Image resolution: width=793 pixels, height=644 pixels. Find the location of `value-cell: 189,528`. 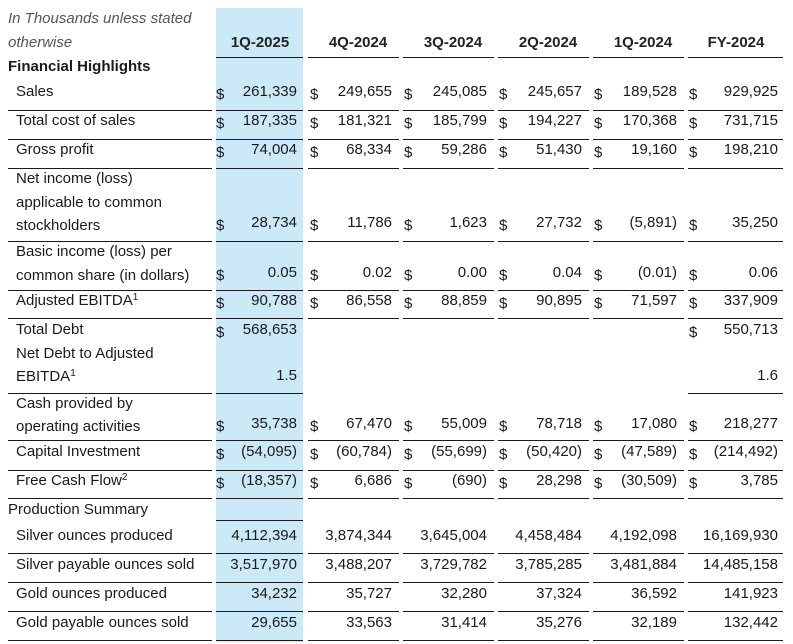

value-cell: 189,528 is located at coordinates (649, 91).